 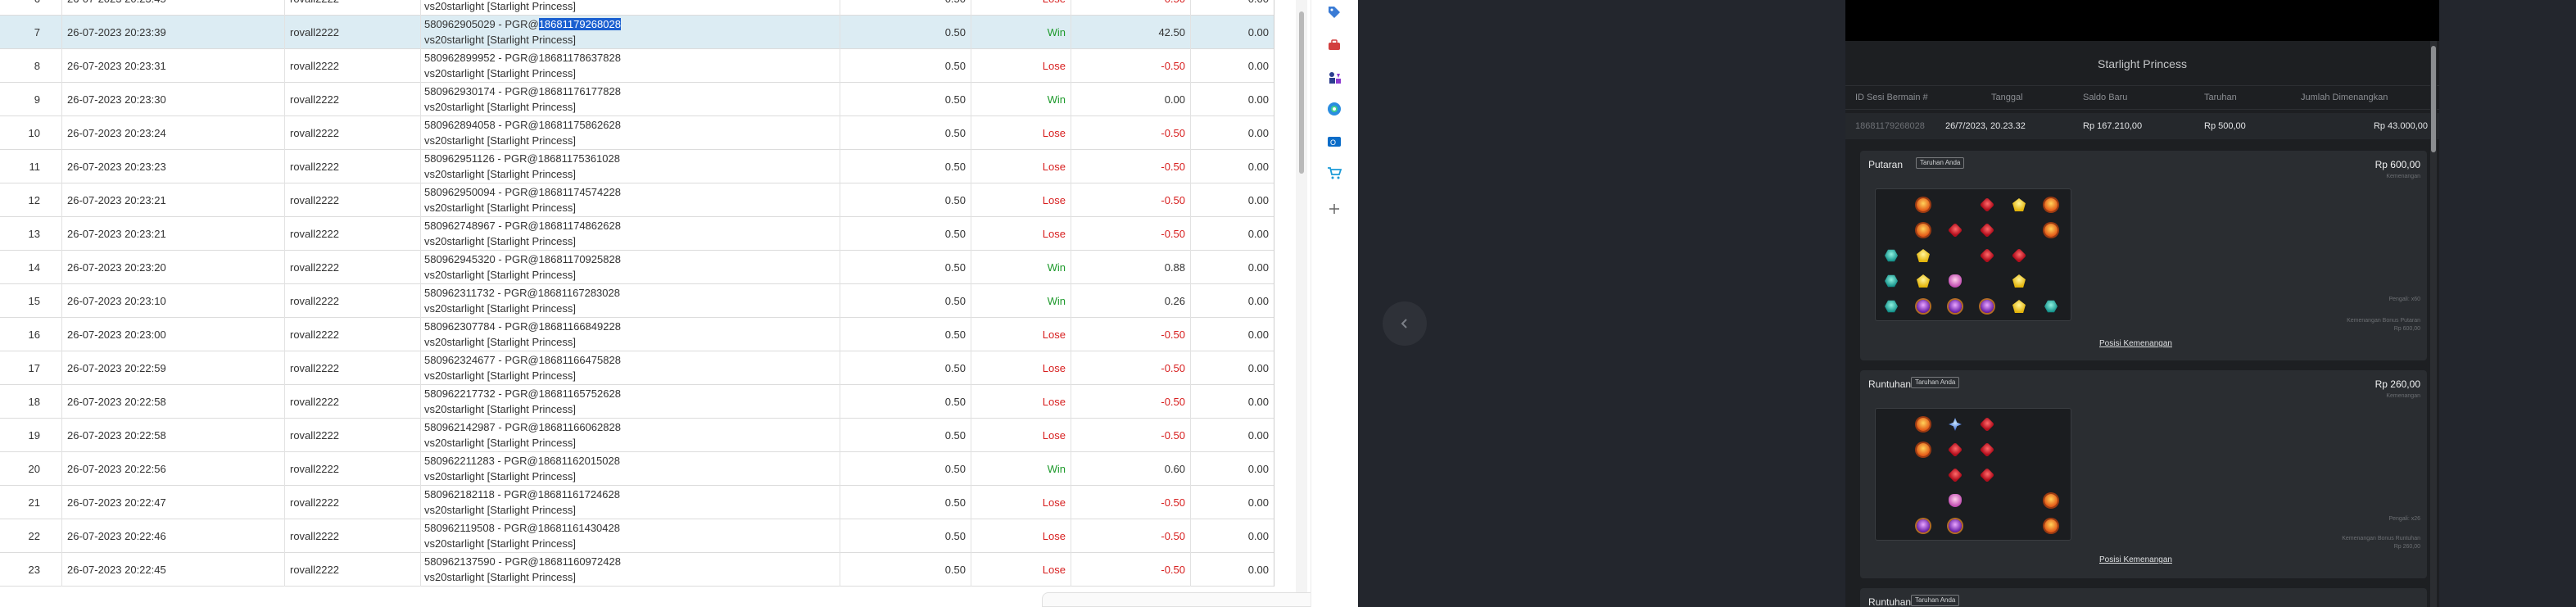 I want to click on sheet-scrollbar-thumb, so click(x=1301, y=92).